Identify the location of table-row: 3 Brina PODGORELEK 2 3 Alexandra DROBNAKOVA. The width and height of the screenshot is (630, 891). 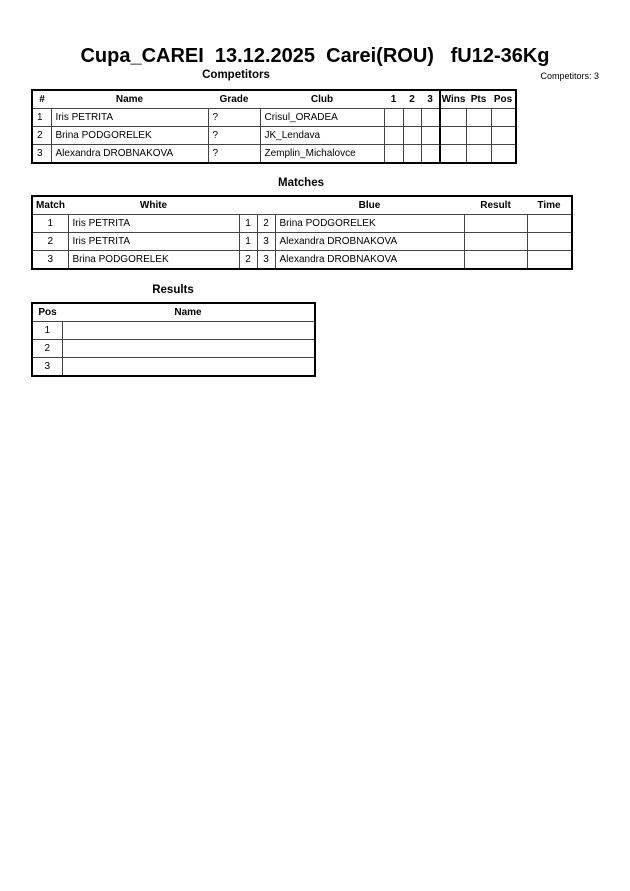
(302, 260).